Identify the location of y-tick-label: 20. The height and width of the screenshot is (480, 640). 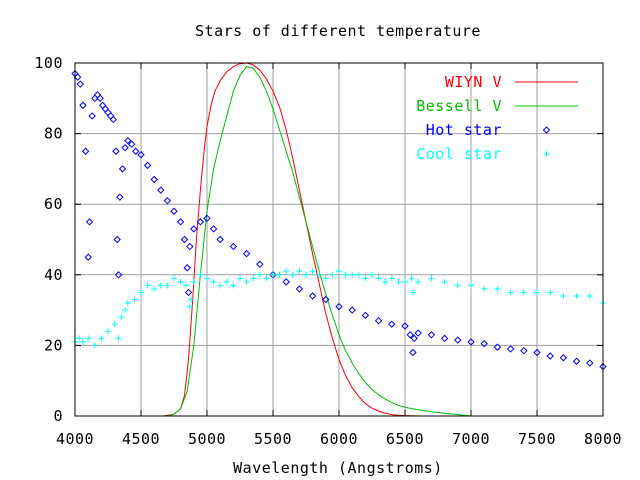
(53, 345).